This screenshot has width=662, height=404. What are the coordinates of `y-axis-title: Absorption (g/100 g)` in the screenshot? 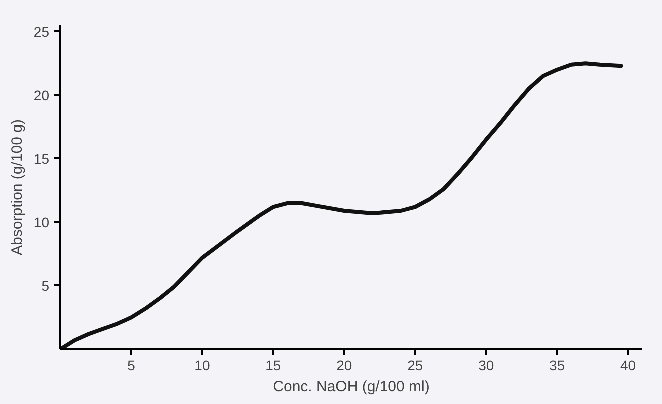 It's located at (17, 188).